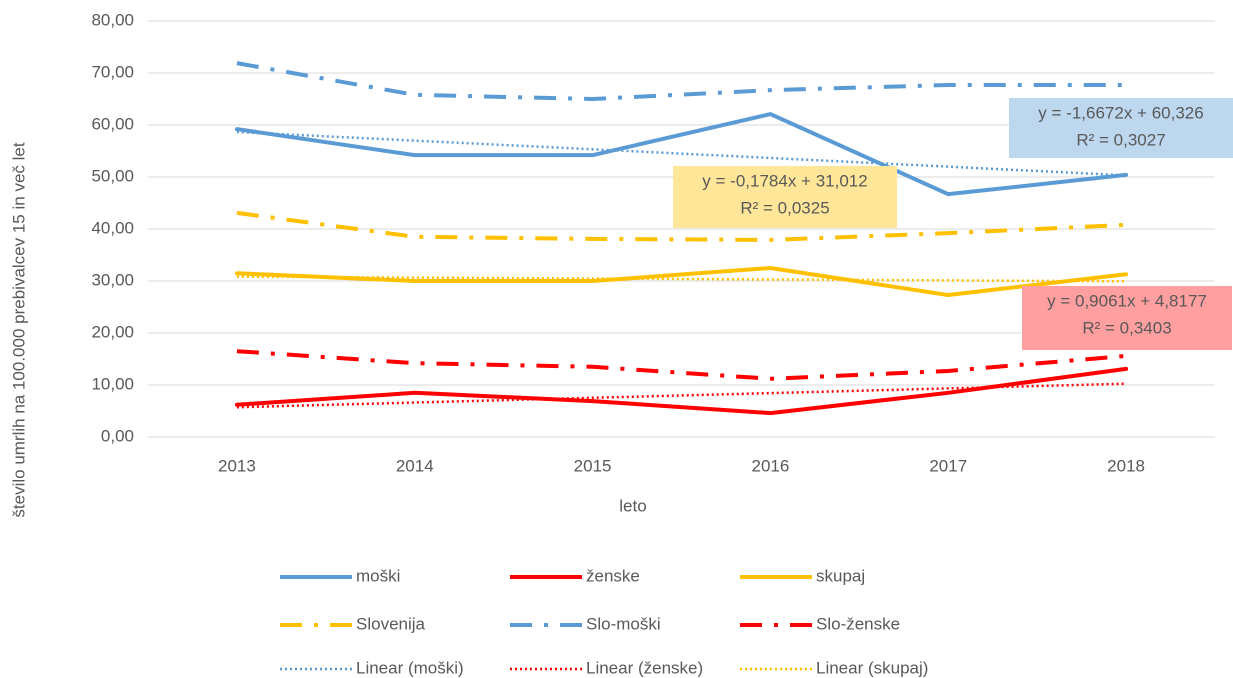 Image resolution: width=1233 pixels, height=678 pixels. What do you see at coordinates (117, 435) in the screenshot?
I see `y-tick-label: 0,00` at bounding box center [117, 435].